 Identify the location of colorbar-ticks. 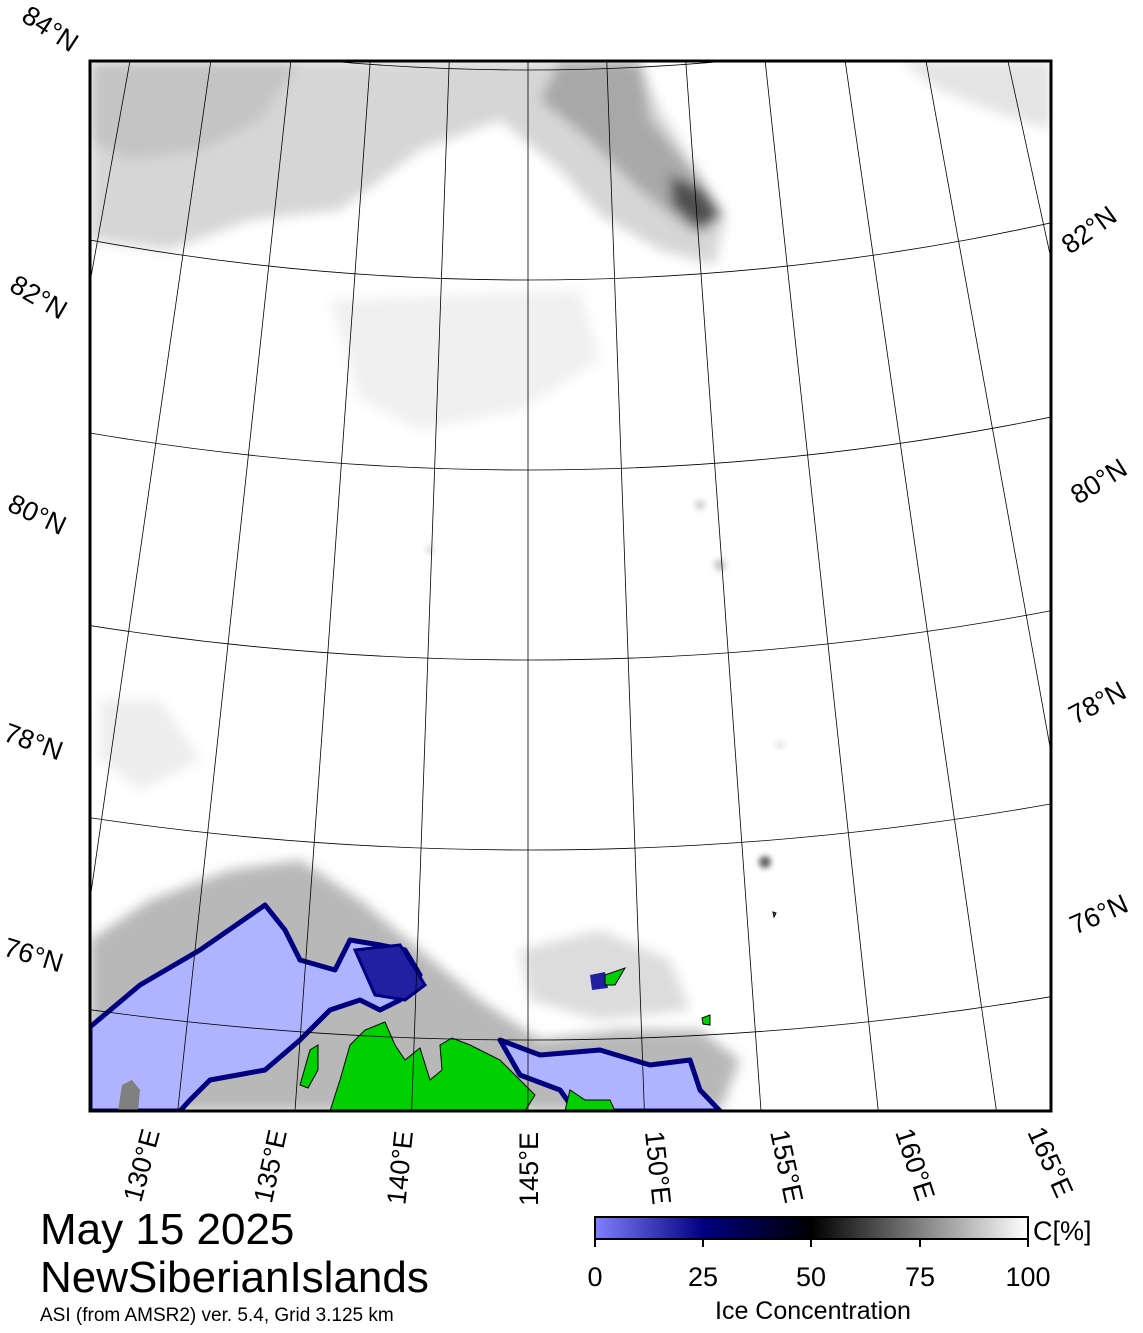
(811, 1243).